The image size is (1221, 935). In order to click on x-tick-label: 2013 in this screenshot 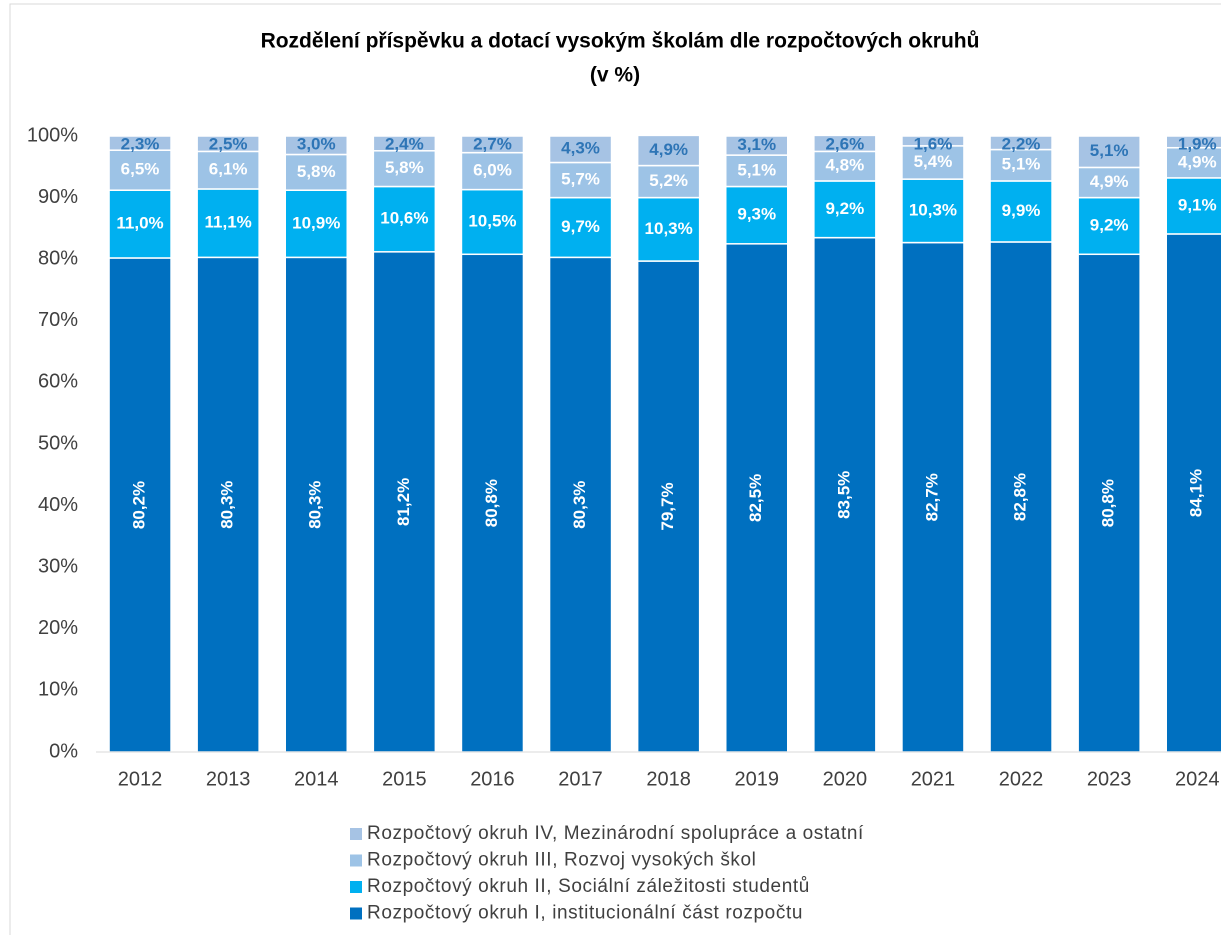, I will do `click(228, 779)`.